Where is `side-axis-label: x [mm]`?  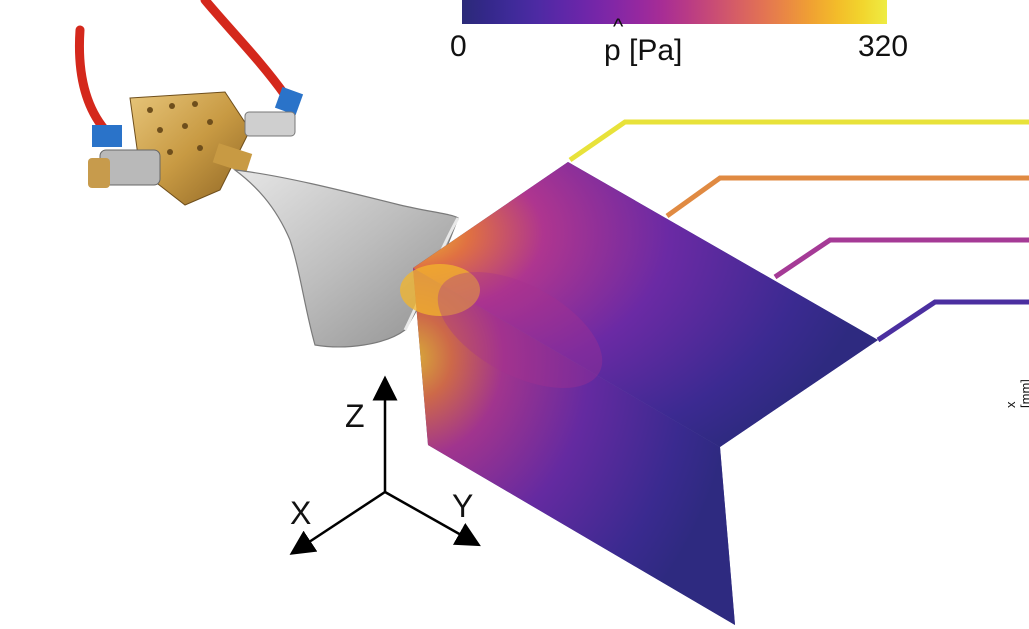
side-axis-label: x [mm] is located at coordinates (1016, 393).